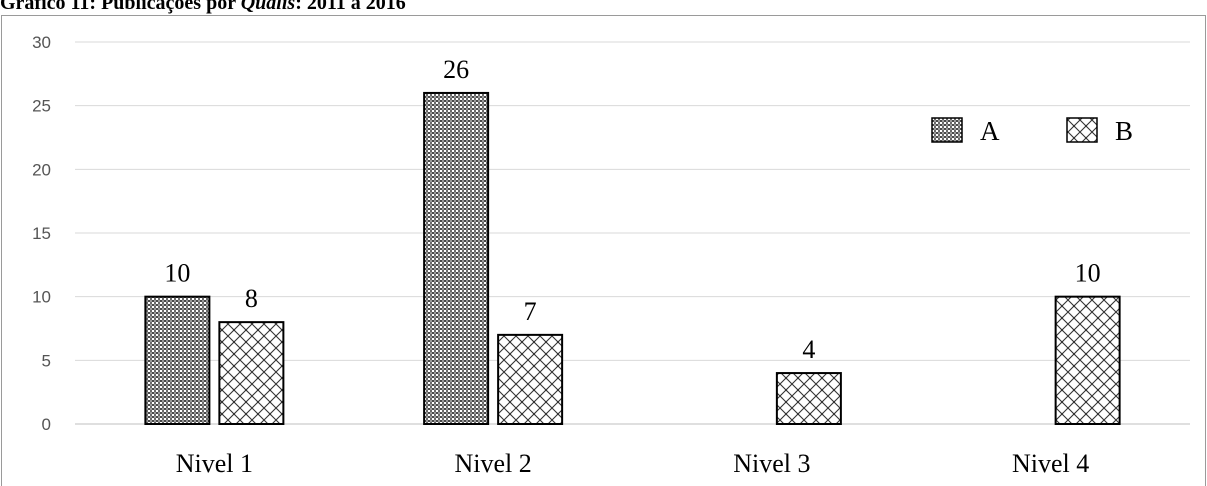  Describe the element at coordinates (251, 298) in the screenshot. I see `data-label: 8` at that location.